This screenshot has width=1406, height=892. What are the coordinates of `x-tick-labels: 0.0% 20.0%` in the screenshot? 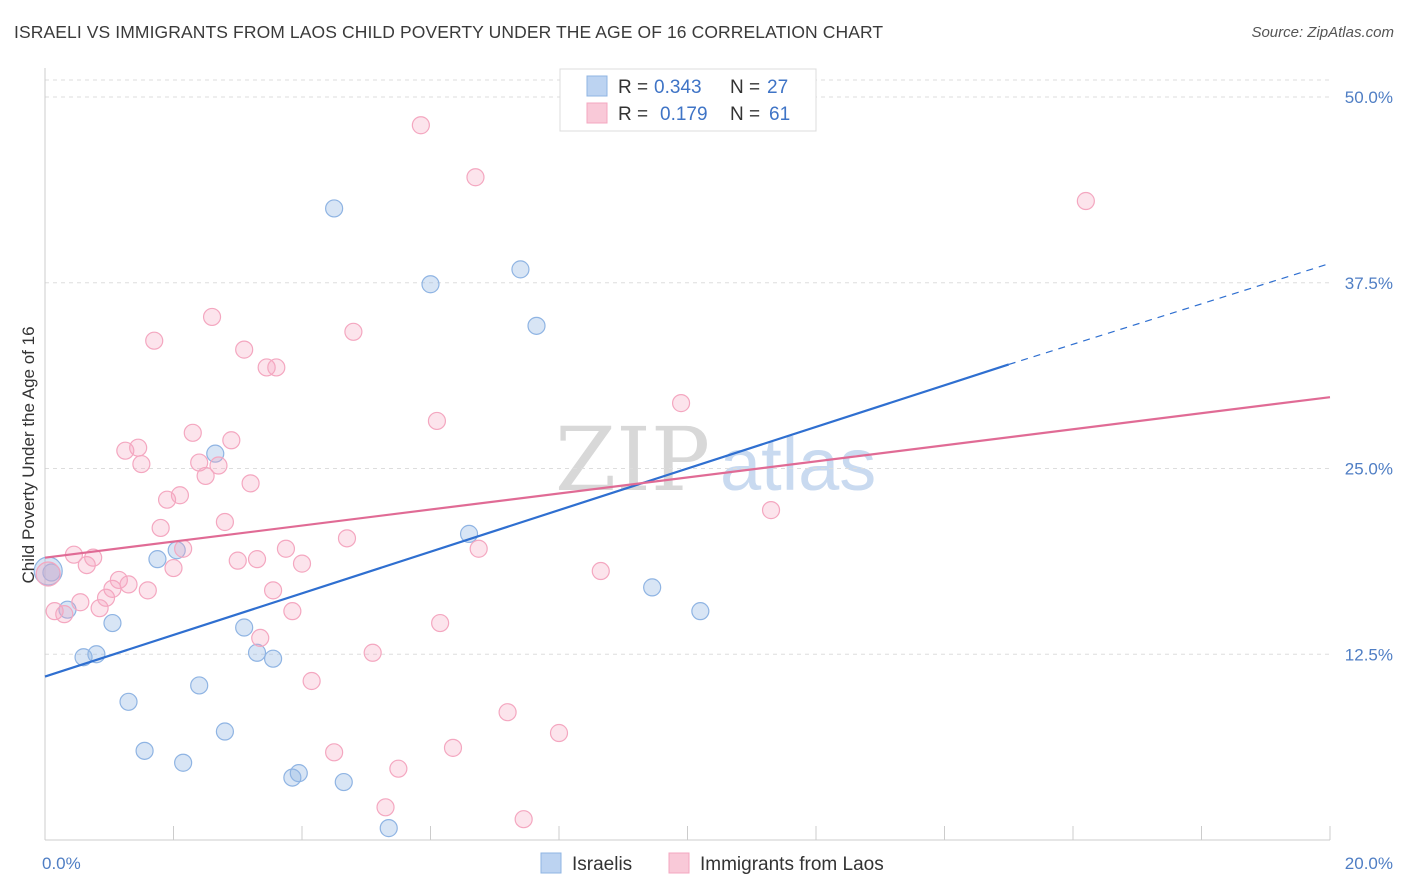 It's located at (717, 863).